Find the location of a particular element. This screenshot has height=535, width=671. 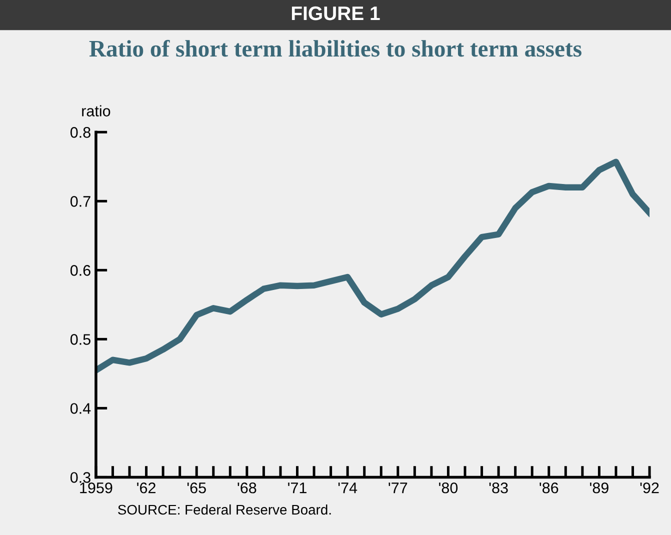

y-tick-label: 0.8 is located at coordinates (80, 132).